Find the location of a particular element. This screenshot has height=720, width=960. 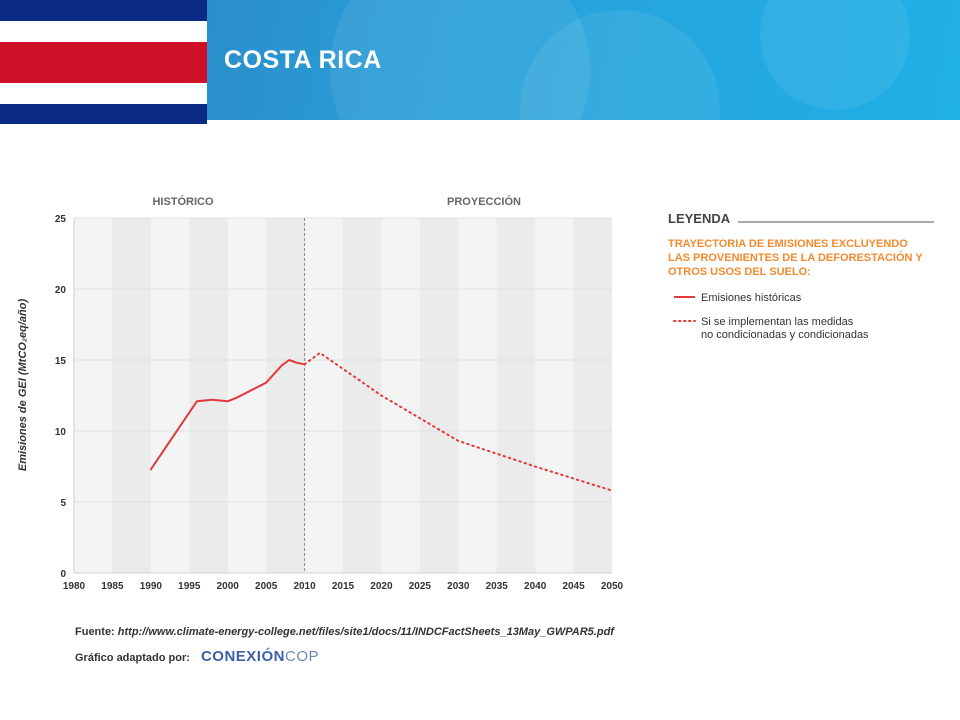

page-title: COSTA RICA is located at coordinates (303, 60).